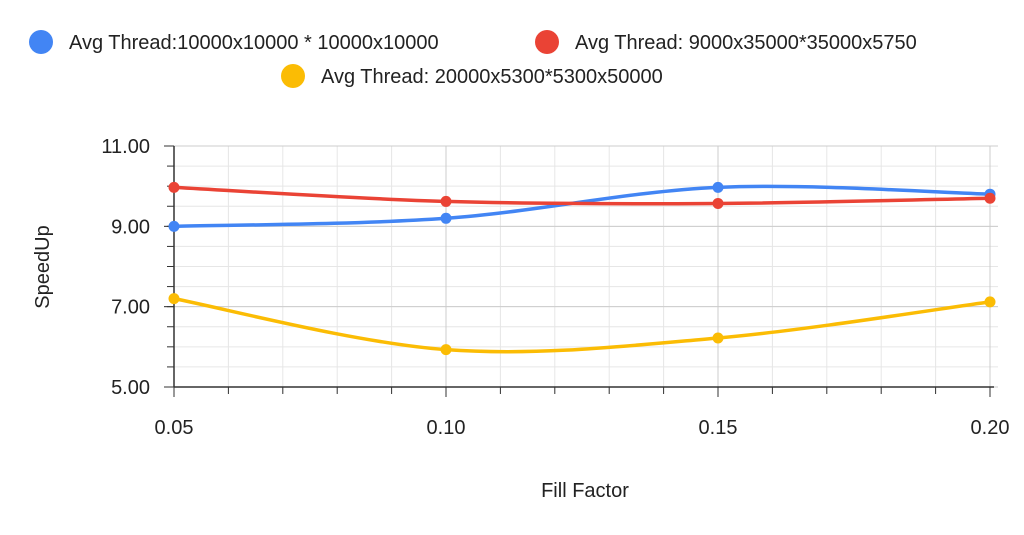 The height and width of the screenshot is (535, 1024). Describe the element at coordinates (130, 227) in the screenshot. I see `y-tick-label: 9.00` at that location.